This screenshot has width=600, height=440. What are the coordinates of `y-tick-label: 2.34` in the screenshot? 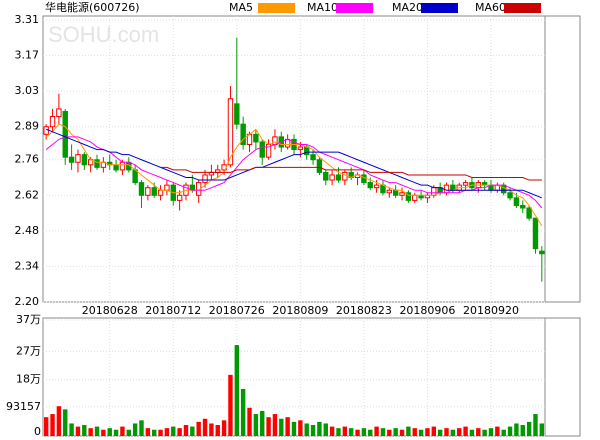 It's located at (27, 265).